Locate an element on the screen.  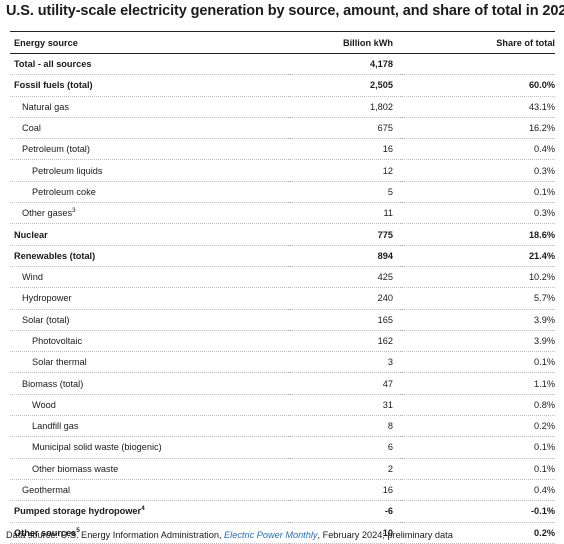
share-of-total-cell is located at coordinates (478, 64).